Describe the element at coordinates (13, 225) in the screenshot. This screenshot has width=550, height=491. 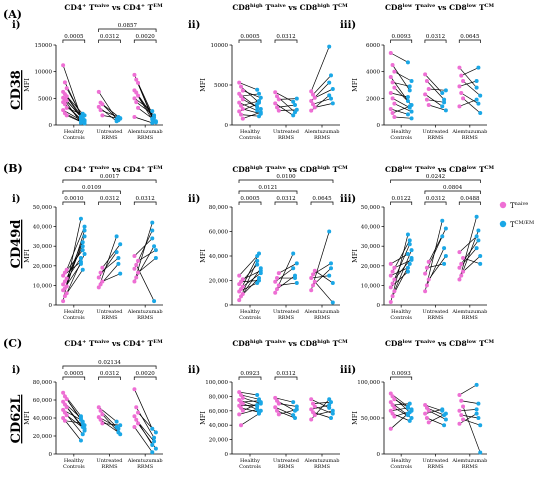
I see `sections-layer: (A) CD38 (B) CD49d (C) CD62L` at that location.